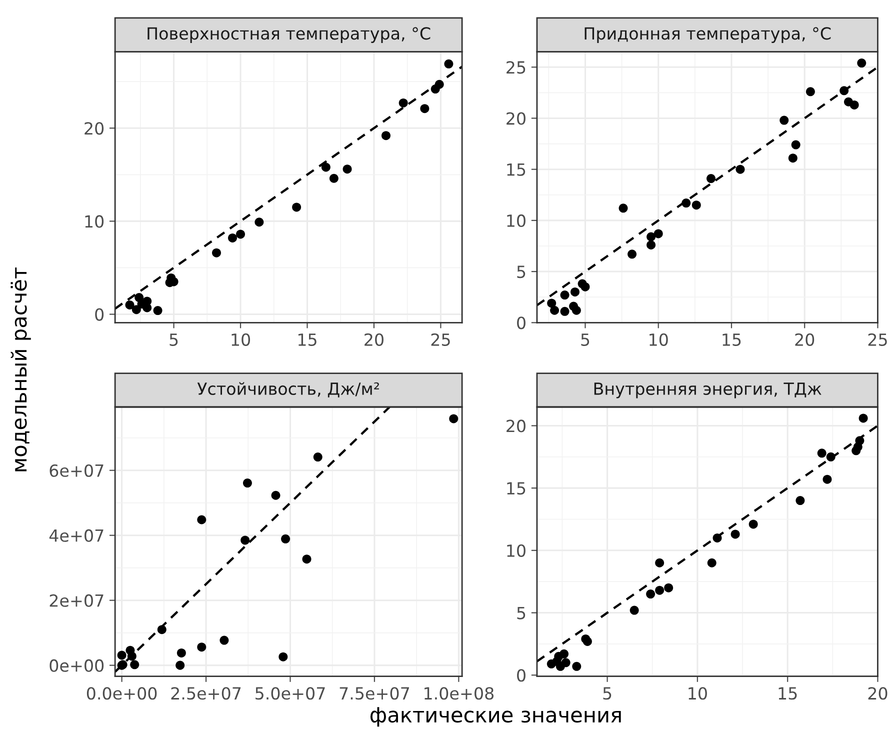  I want to click on x-tick-label: 0.0e+00, so click(121, 693).